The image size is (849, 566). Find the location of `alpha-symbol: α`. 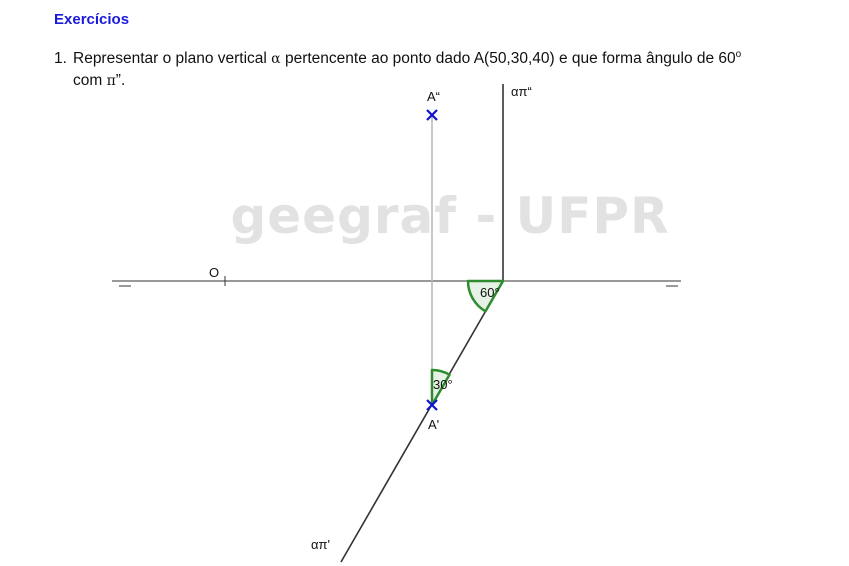

alpha-symbol: α is located at coordinates (276, 59).